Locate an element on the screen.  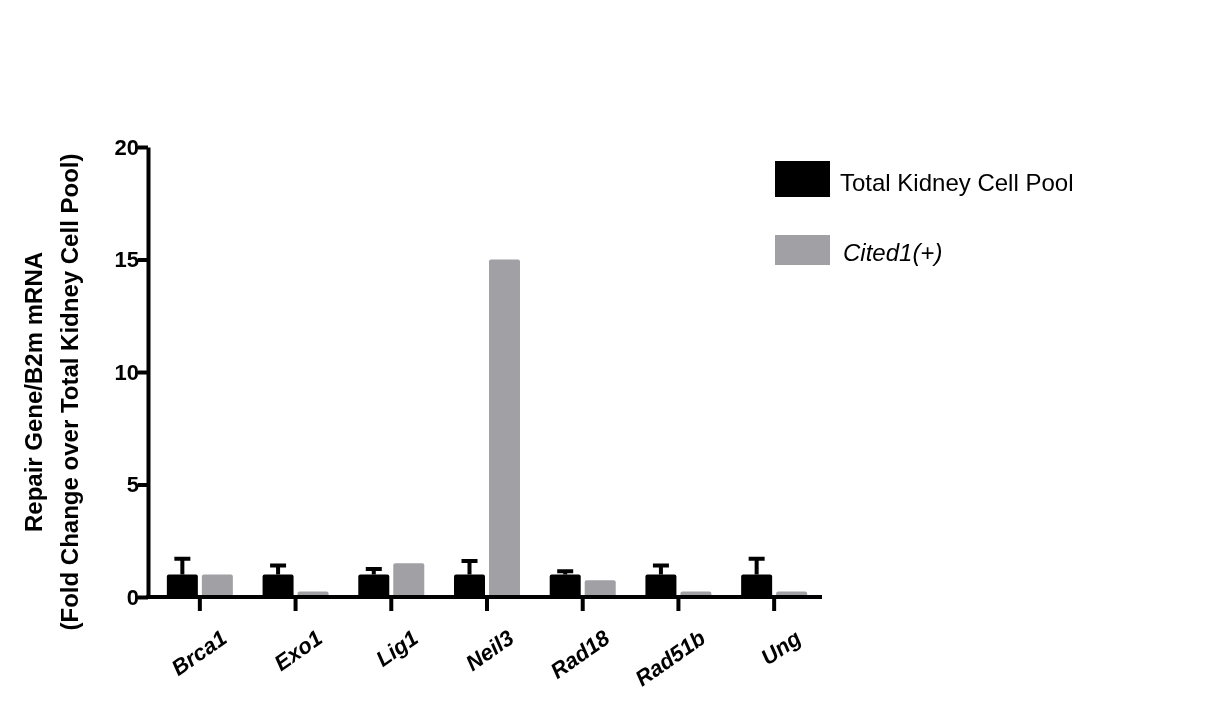
x-tick-label: Ung is located at coordinates (781, 647).